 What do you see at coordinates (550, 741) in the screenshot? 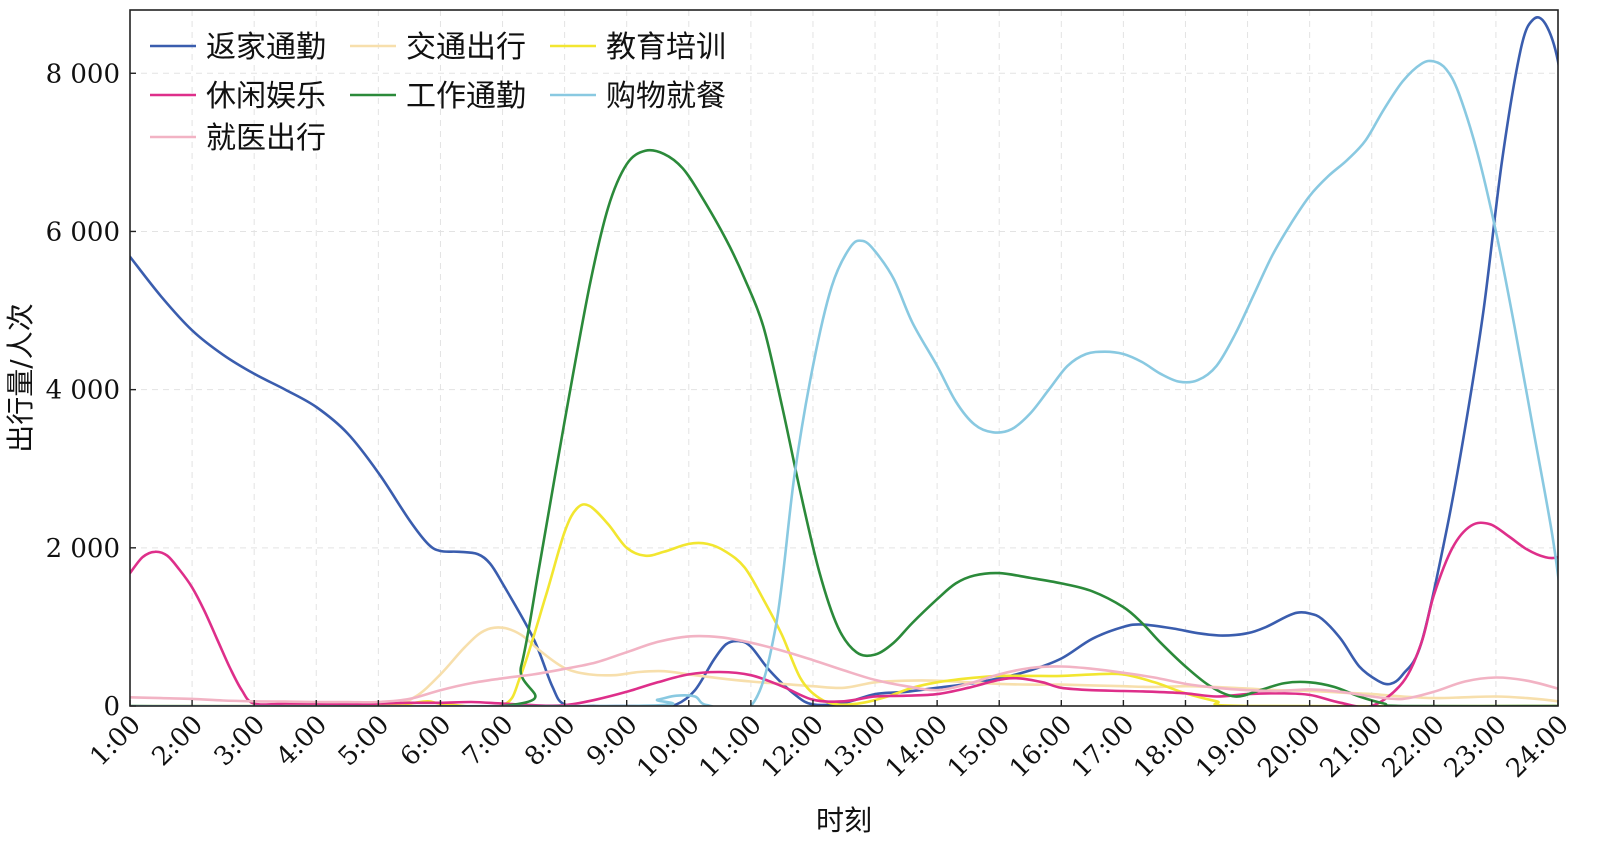
I see `x-tick-label: 8:00` at bounding box center [550, 741].